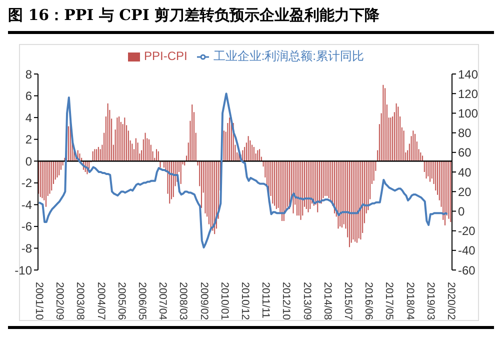  Describe the element at coordinates (410, 301) in the screenshot. I see `x-tick-label: 2018/04` at that location.